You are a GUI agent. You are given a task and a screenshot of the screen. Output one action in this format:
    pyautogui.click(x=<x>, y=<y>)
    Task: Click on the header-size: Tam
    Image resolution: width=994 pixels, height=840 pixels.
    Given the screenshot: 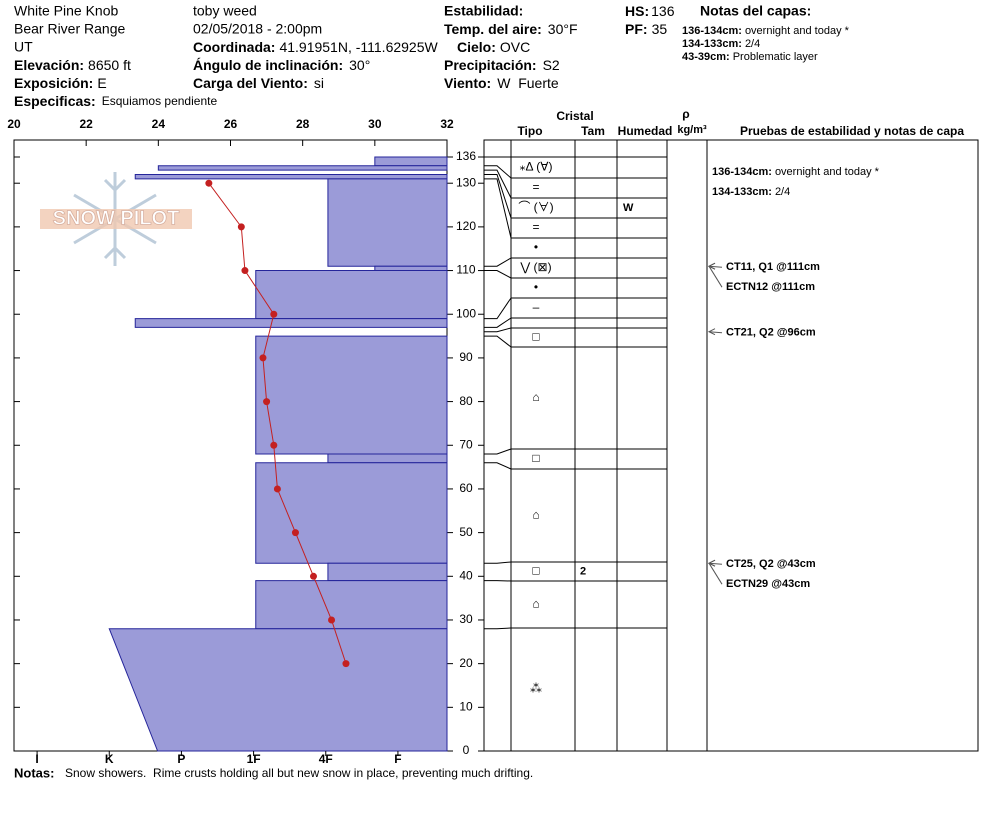 What is the action you would take?
    pyautogui.click(x=593, y=131)
    